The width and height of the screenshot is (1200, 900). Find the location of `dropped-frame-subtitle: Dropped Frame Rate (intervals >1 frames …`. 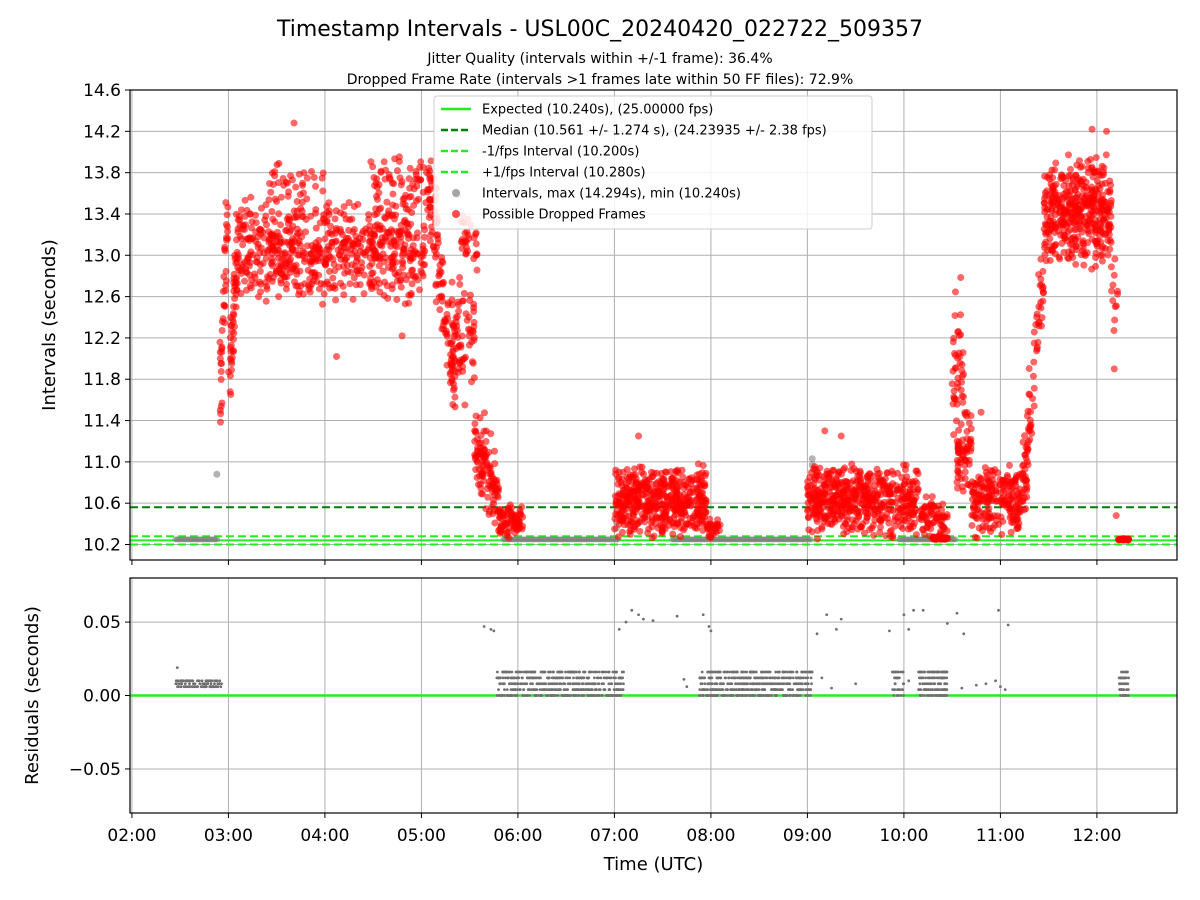

dropped-frame-subtitle: Dropped Frame Rate (intervals >1 frames … is located at coordinates (600, 80).